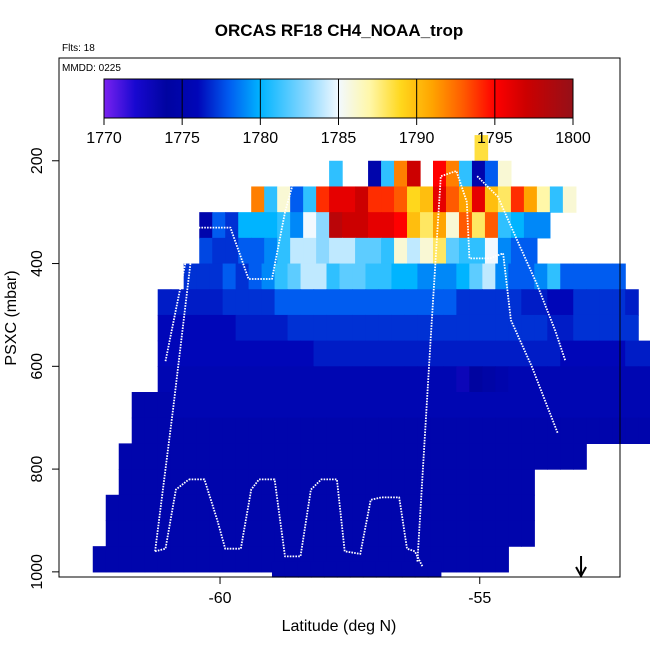 The image size is (650, 650). Describe the element at coordinates (178, 297) in the screenshot. I see `flight-track-line` at that location.